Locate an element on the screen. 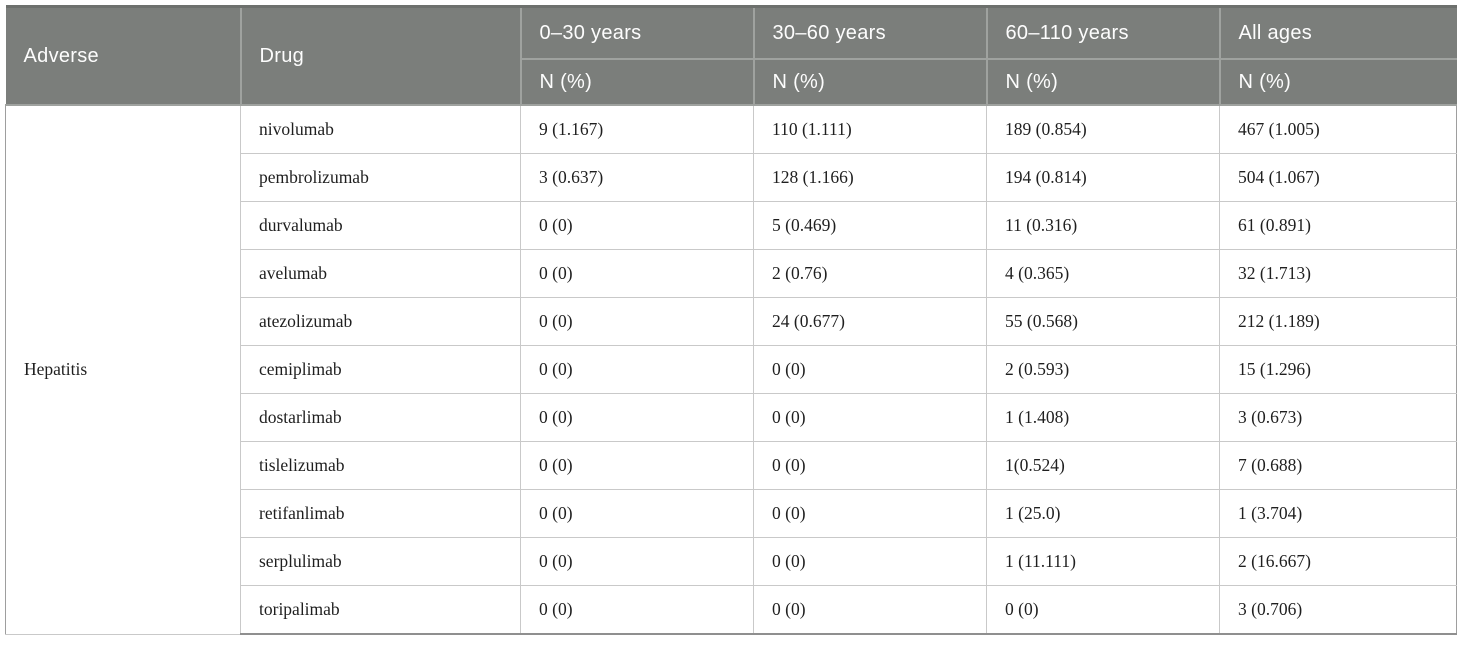 The image size is (1460, 650). value-cell: 2 (16.667) is located at coordinates (1338, 561).